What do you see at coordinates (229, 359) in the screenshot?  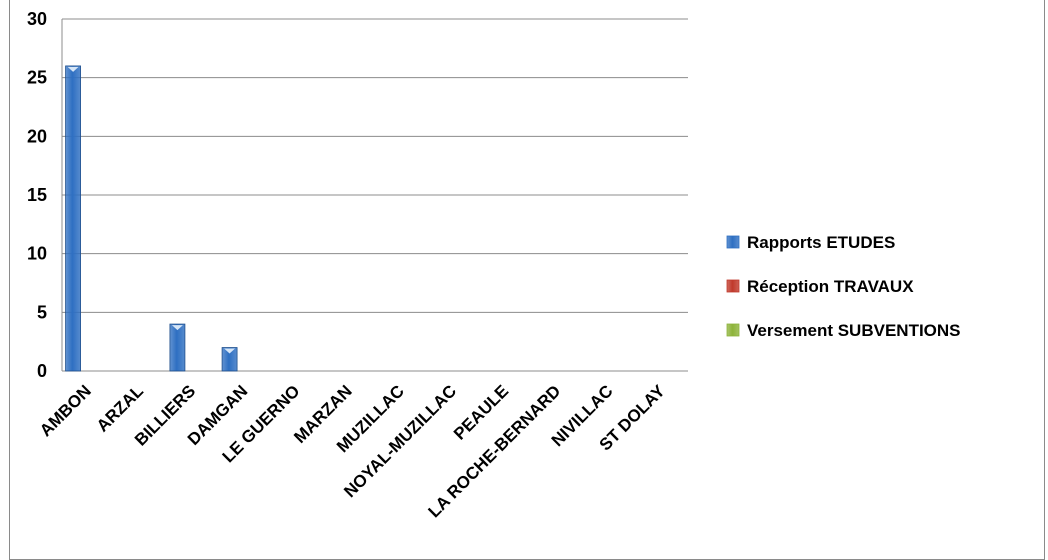 I see `bar-damgan` at bounding box center [229, 359].